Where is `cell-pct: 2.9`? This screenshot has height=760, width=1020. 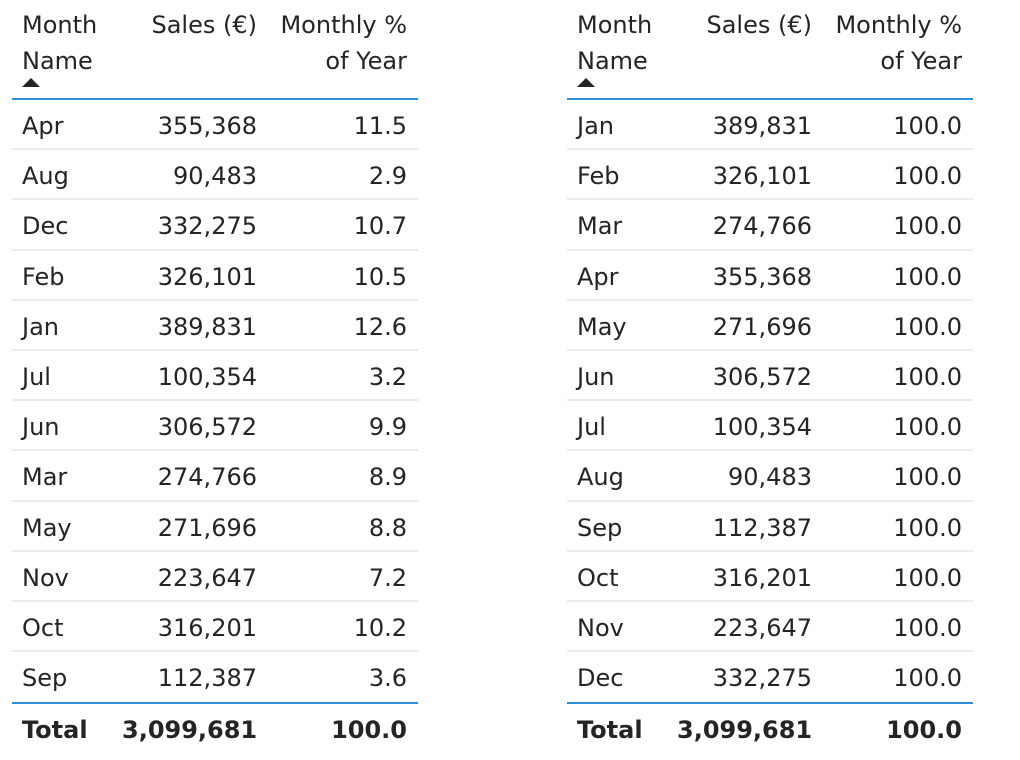 cell-pct: 2.9 is located at coordinates (387, 176).